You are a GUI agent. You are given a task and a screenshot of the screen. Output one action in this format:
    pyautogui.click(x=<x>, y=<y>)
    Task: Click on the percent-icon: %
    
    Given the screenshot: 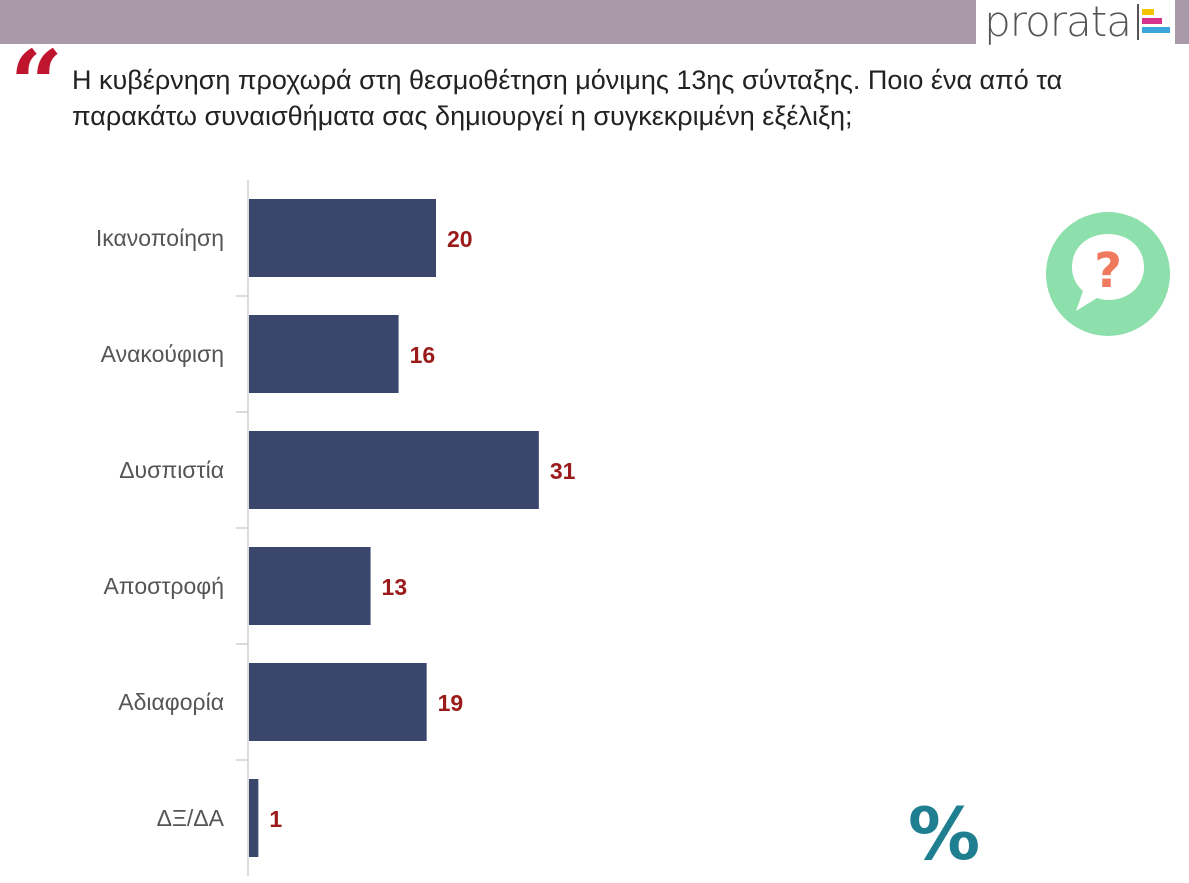 What is the action you would take?
    pyautogui.click(x=944, y=834)
    